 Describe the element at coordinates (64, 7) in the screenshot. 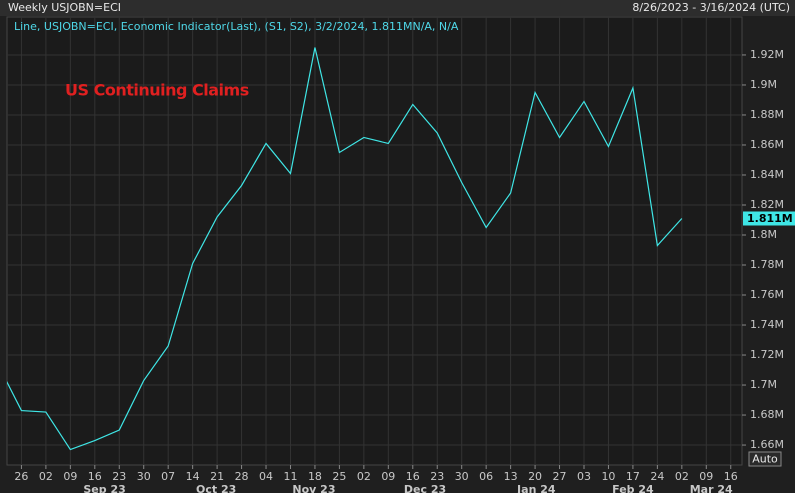

I see `header-left: Weekly USJOBN=ECI` at that location.